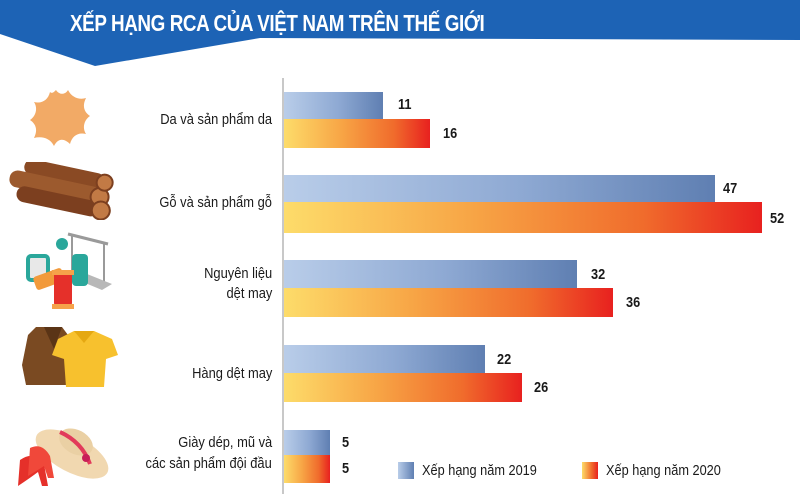  What do you see at coordinates (70, 360) in the screenshot?
I see `garments-icon` at bounding box center [70, 360].